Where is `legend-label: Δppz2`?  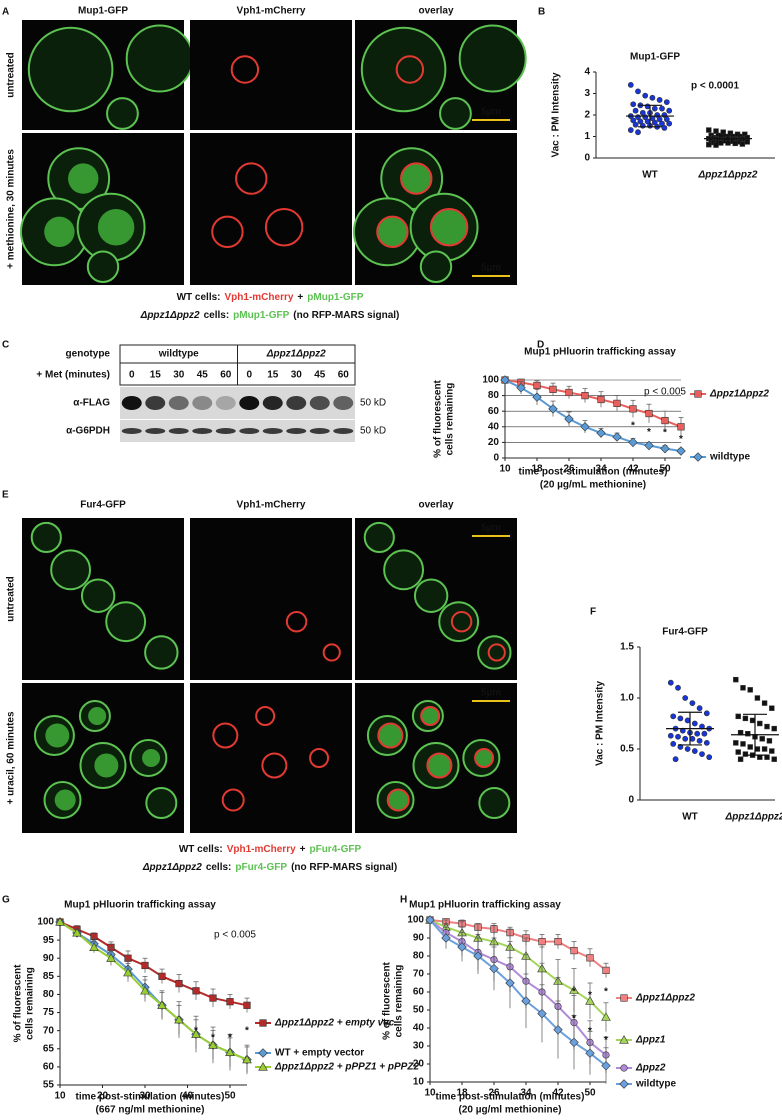 legend-label: Δppz2 is located at coordinates (650, 1068).